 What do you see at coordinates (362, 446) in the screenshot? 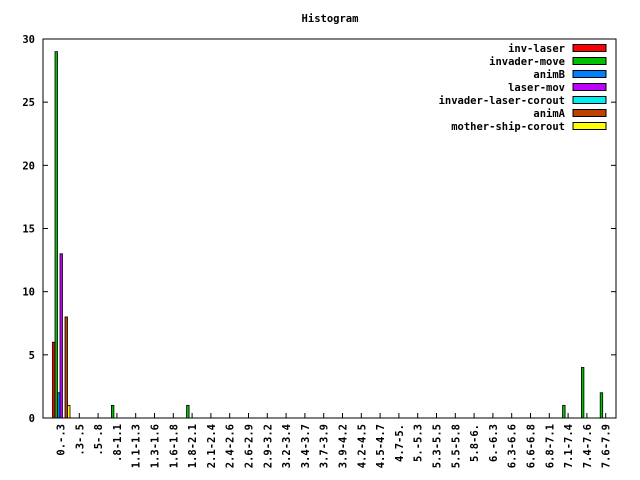
I see `x-tick-label: 4.2-4.5` at bounding box center [362, 446].